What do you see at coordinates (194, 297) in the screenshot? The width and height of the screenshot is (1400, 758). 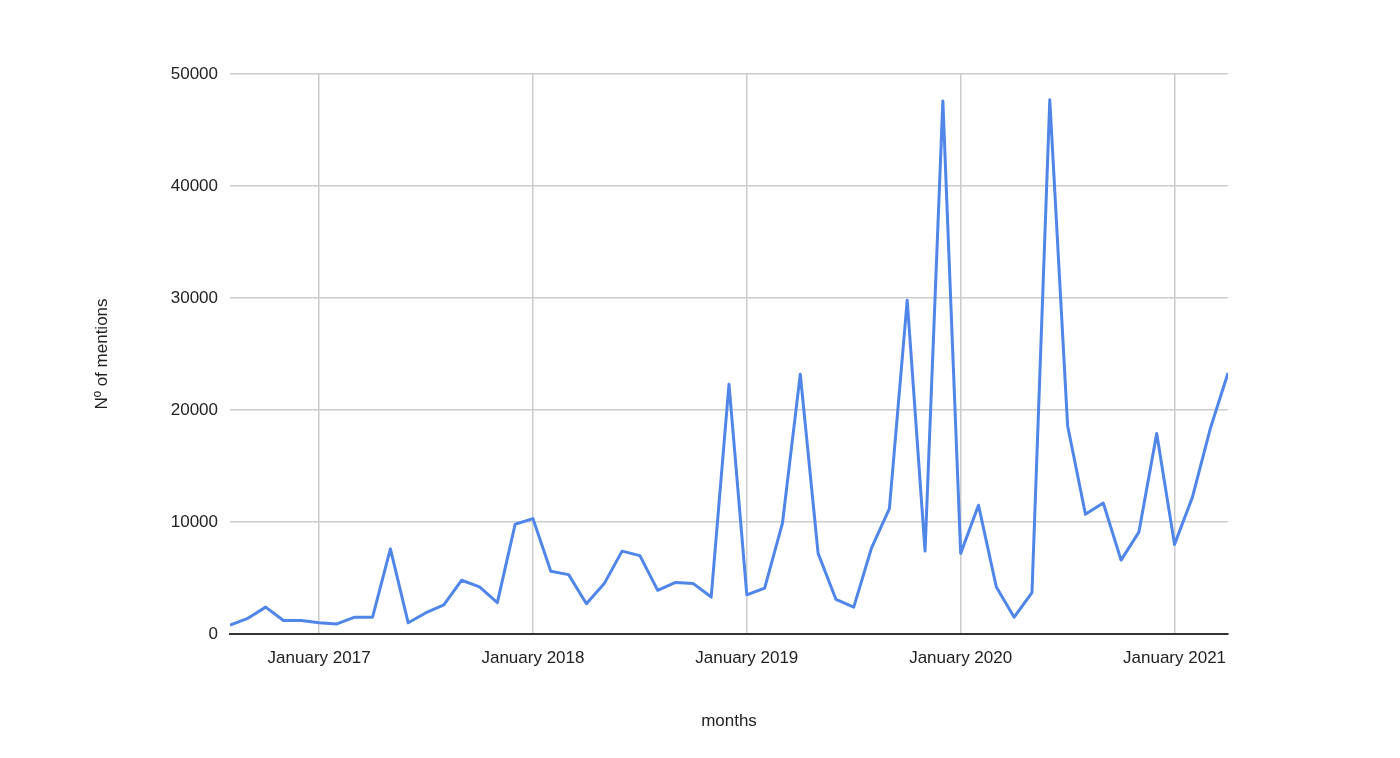 I see `y-tick-label: 30000` at bounding box center [194, 297].